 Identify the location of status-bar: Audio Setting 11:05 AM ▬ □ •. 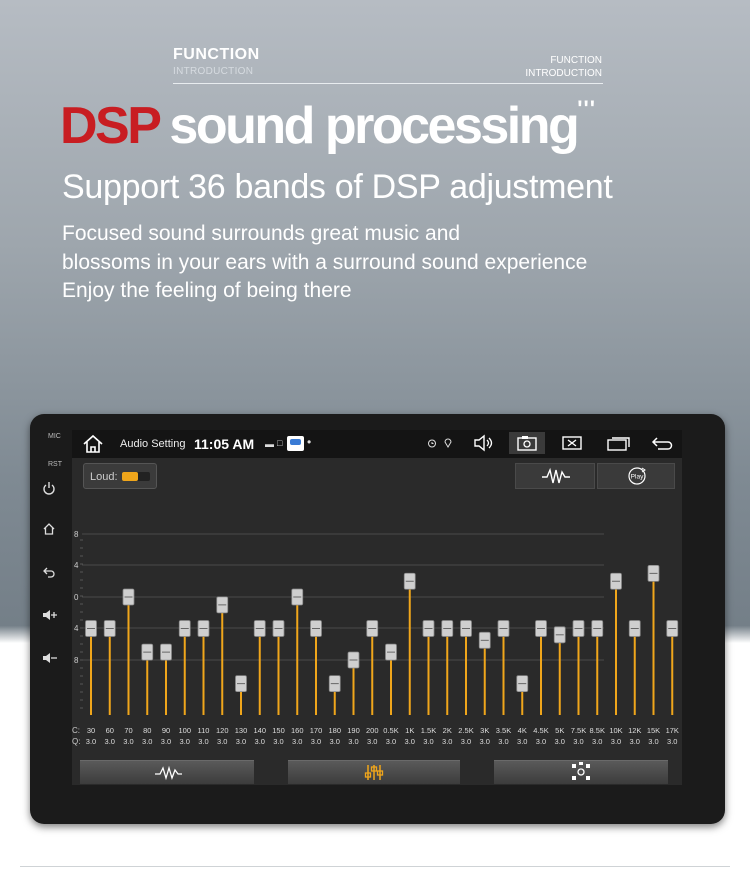
(377, 444).